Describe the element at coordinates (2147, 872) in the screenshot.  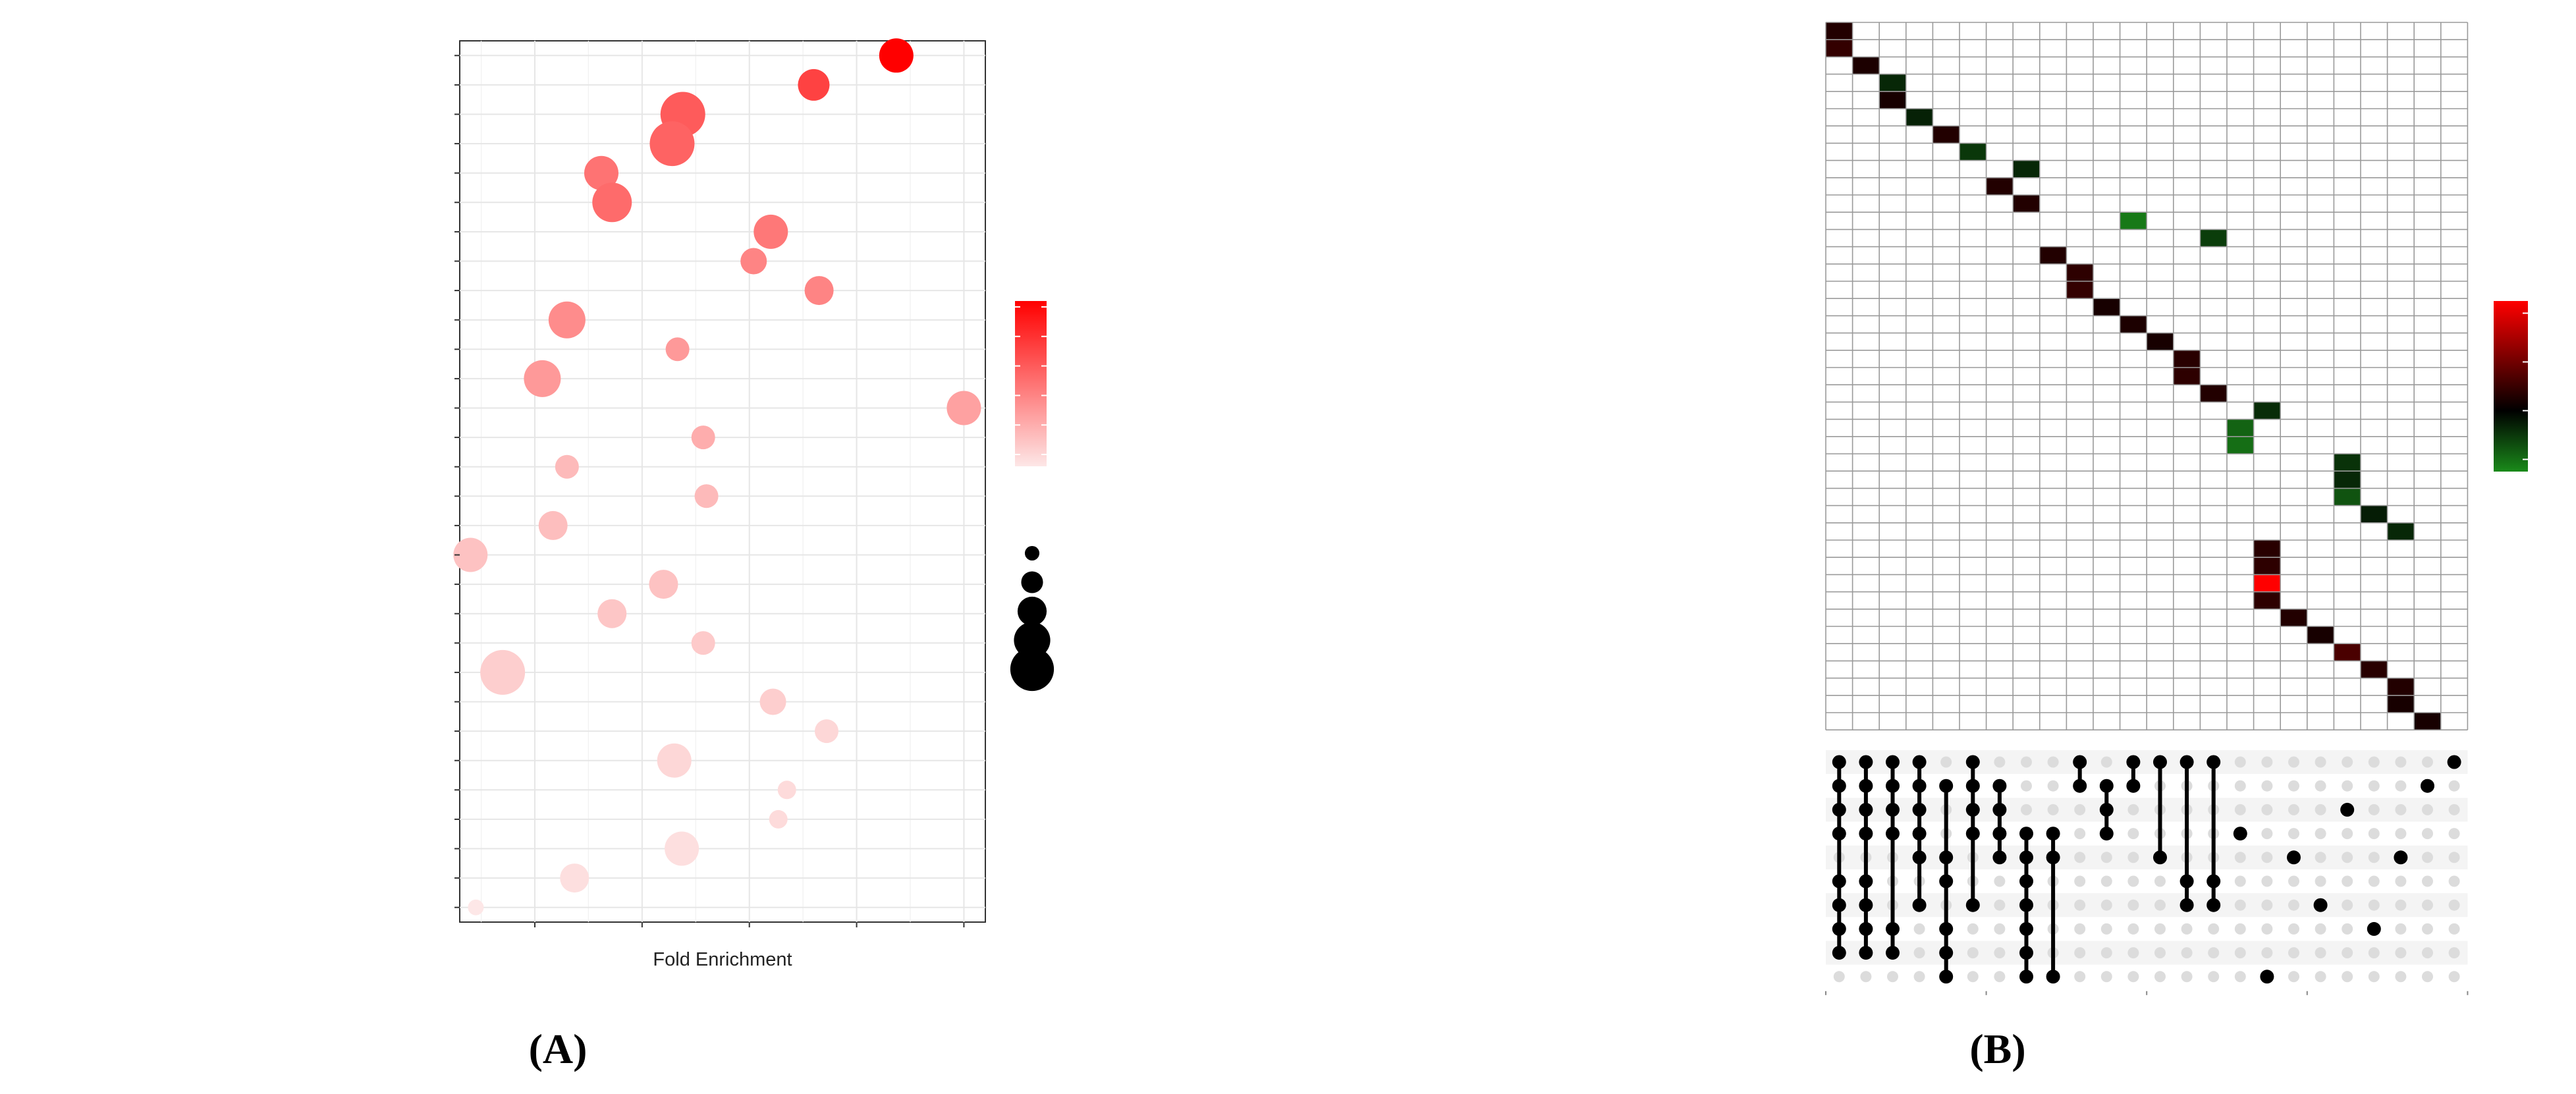
I see `pathway-membership-matrix` at that location.